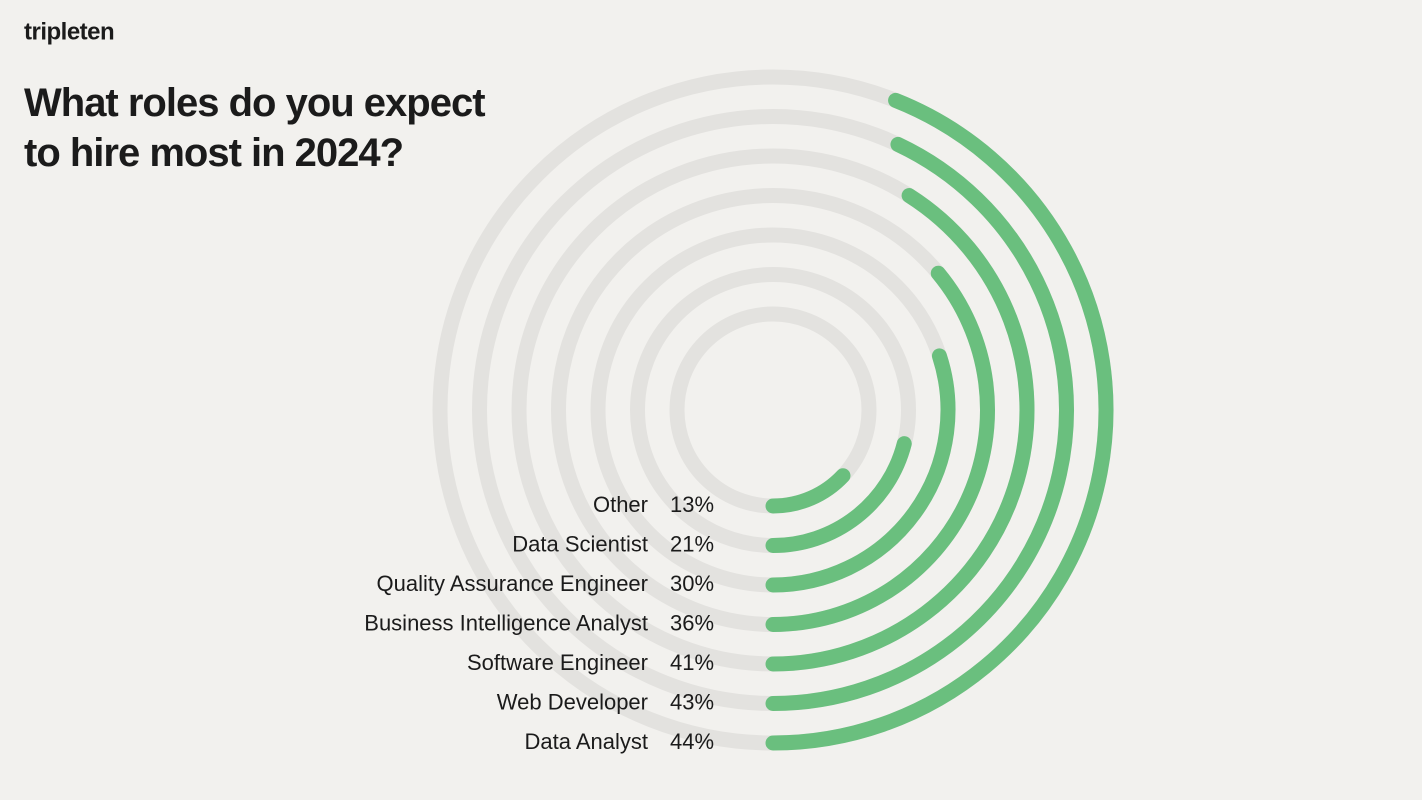  Describe the element at coordinates (572, 701) in the screenshot. I see `category-label: Web Developer` at that location.